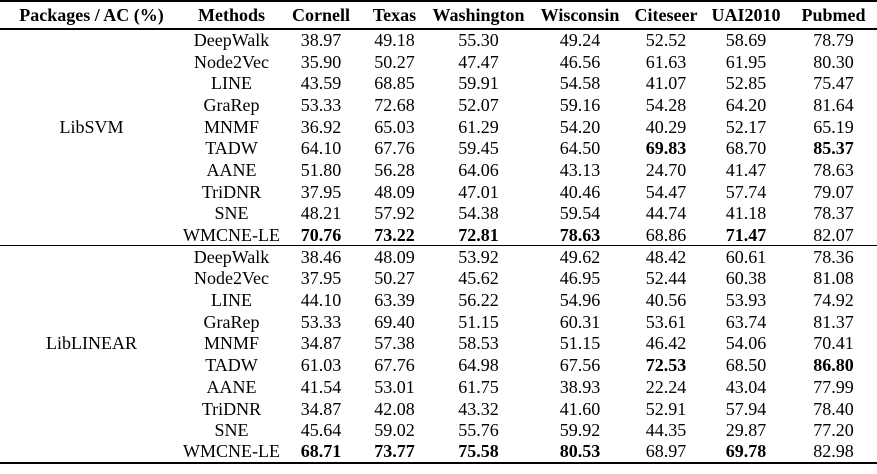 This screenshot has width=877, height=474. Describe the element at coordinates (746, 256) in the screenshot. I see `value-cell: 60.61` at that location.